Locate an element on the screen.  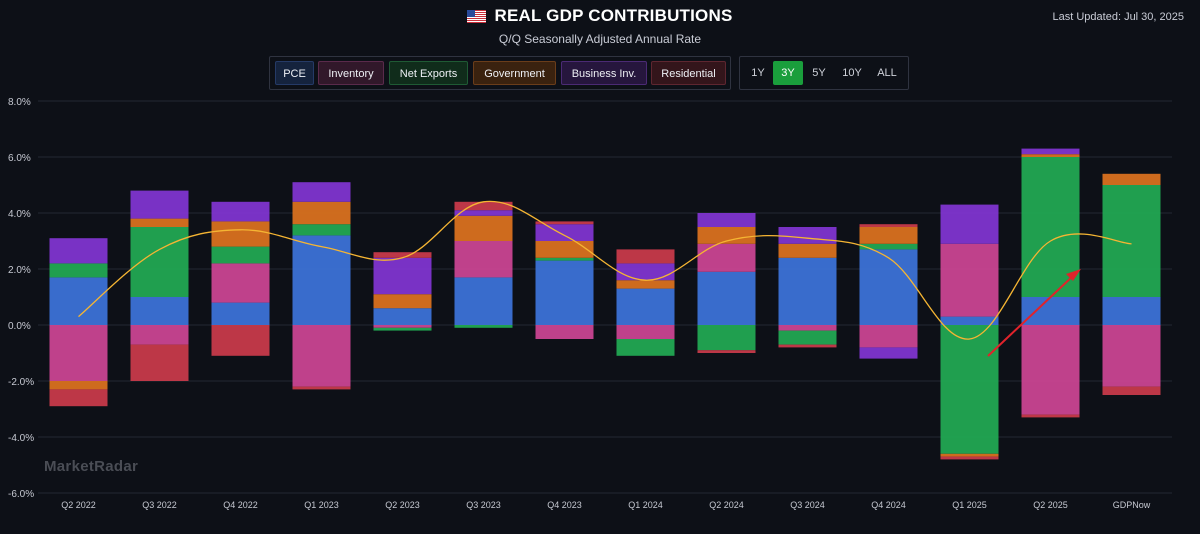
range-button-3y: 3Y is located at coordinates (788, 73).